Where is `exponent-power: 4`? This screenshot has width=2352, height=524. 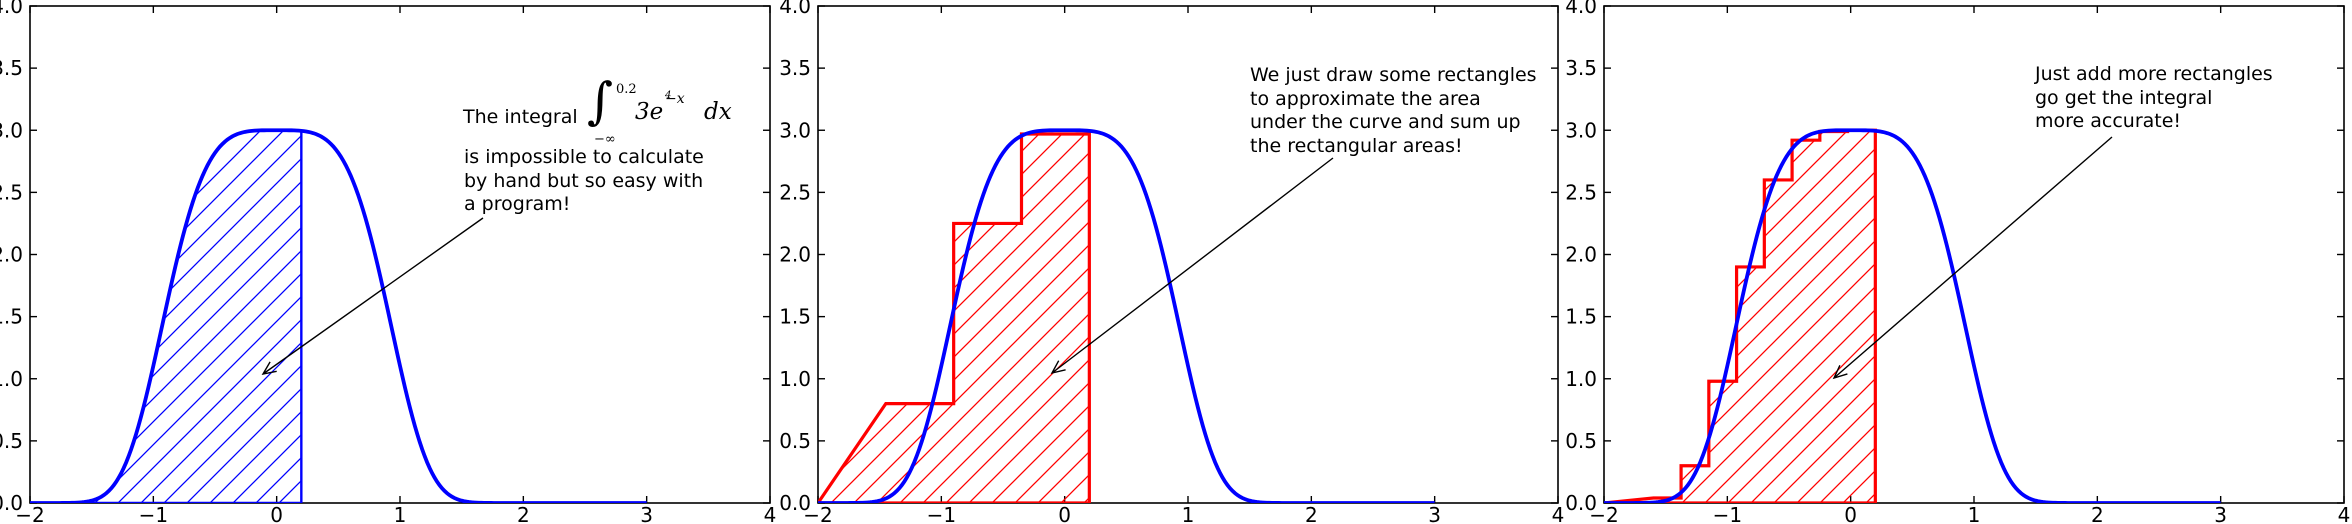
exponent-power: 4 is located at coordinates (668, 95).